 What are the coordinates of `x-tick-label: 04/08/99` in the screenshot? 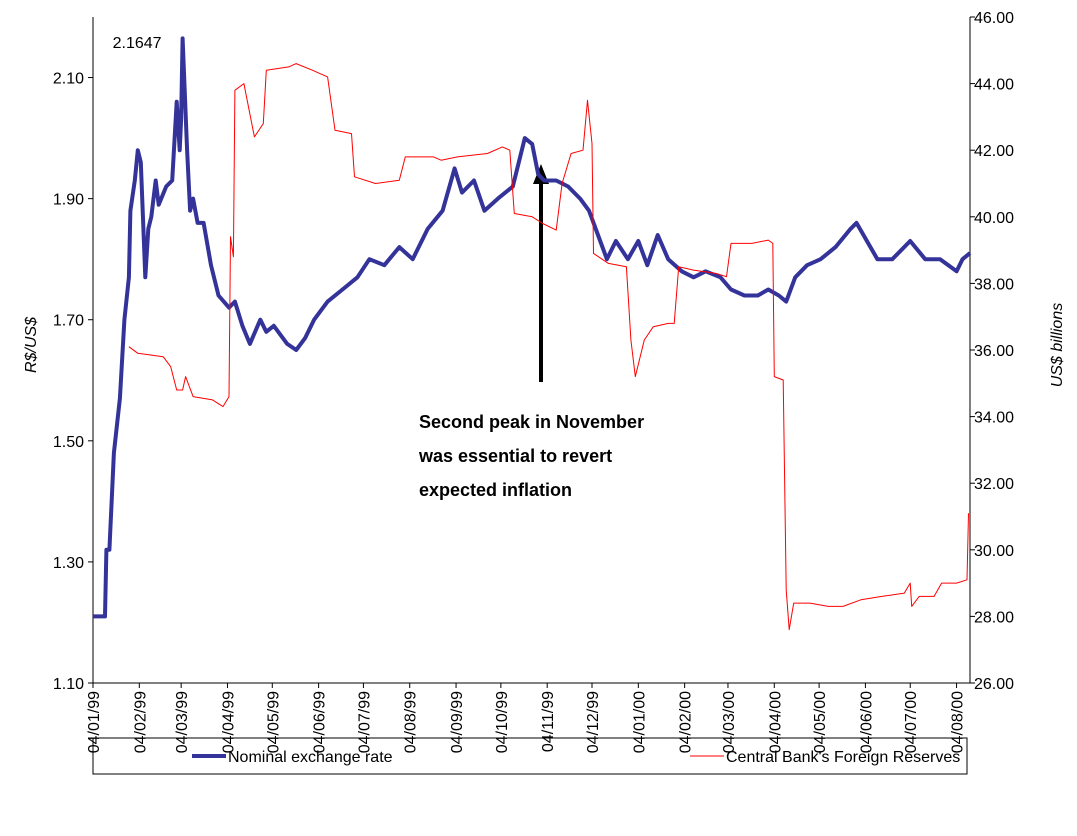 It's located at (411, 722).